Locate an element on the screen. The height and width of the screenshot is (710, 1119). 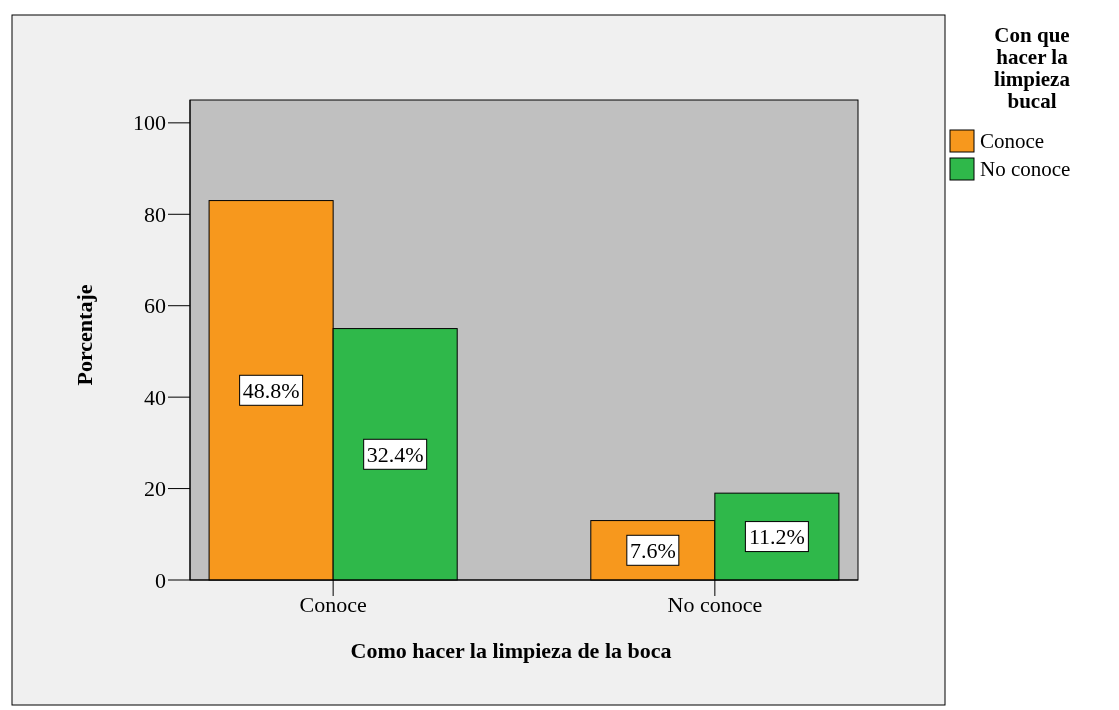
y-tick-label: 0 is located at coordinates (160, 580).